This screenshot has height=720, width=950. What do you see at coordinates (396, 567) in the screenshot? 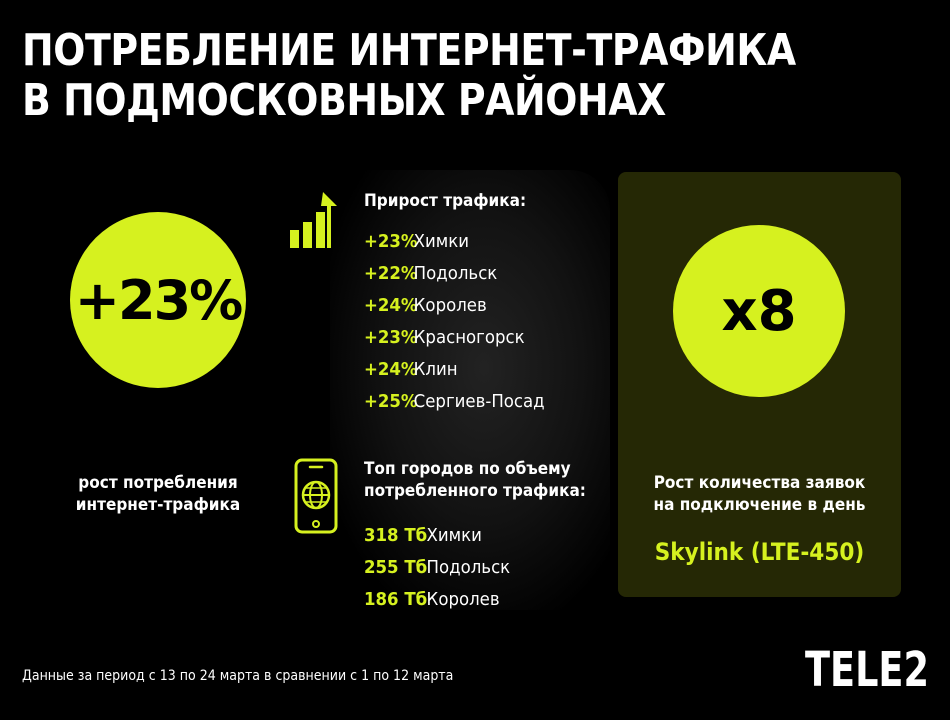
I see `traffic-volume: 255 Тб` at bounding box center [396, 567].